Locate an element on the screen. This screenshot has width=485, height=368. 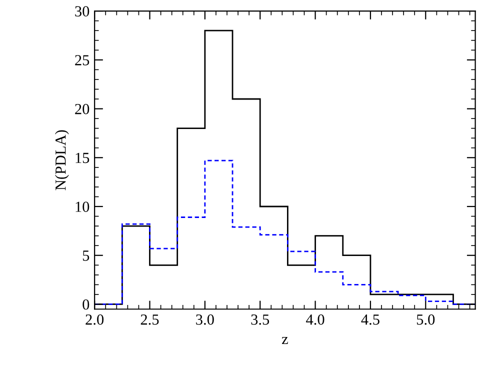
y-tick-label: 15 is located at coordinates (83, 158).